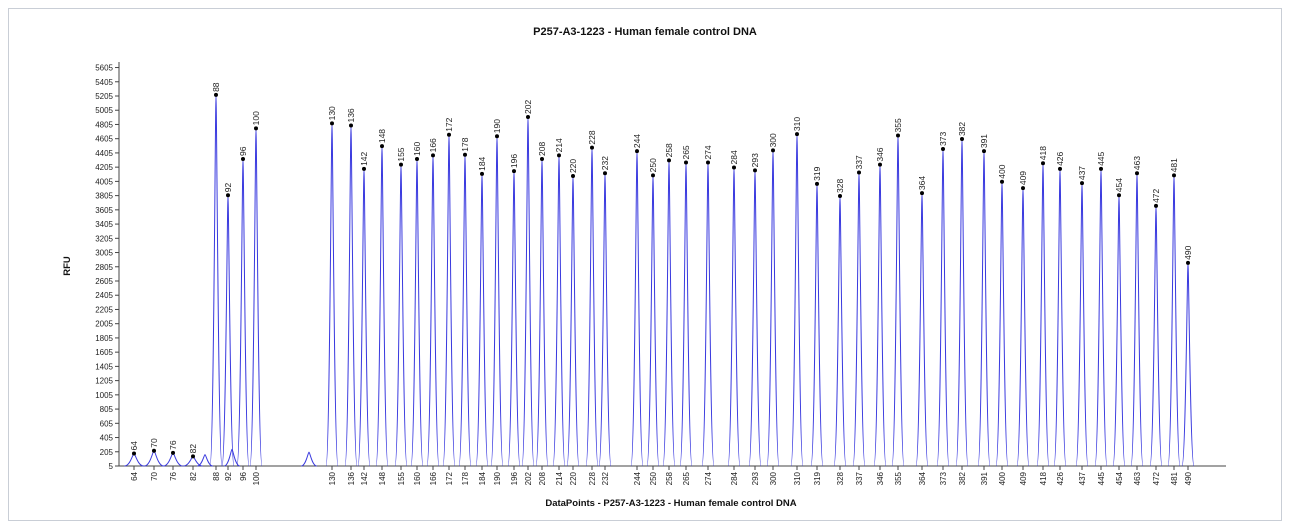 The image size is (1290, 529). What do you see at coordinates (104, 210) in the screenshot?
I see `y-tick-label: 3605` at bounding box center [104, 210].